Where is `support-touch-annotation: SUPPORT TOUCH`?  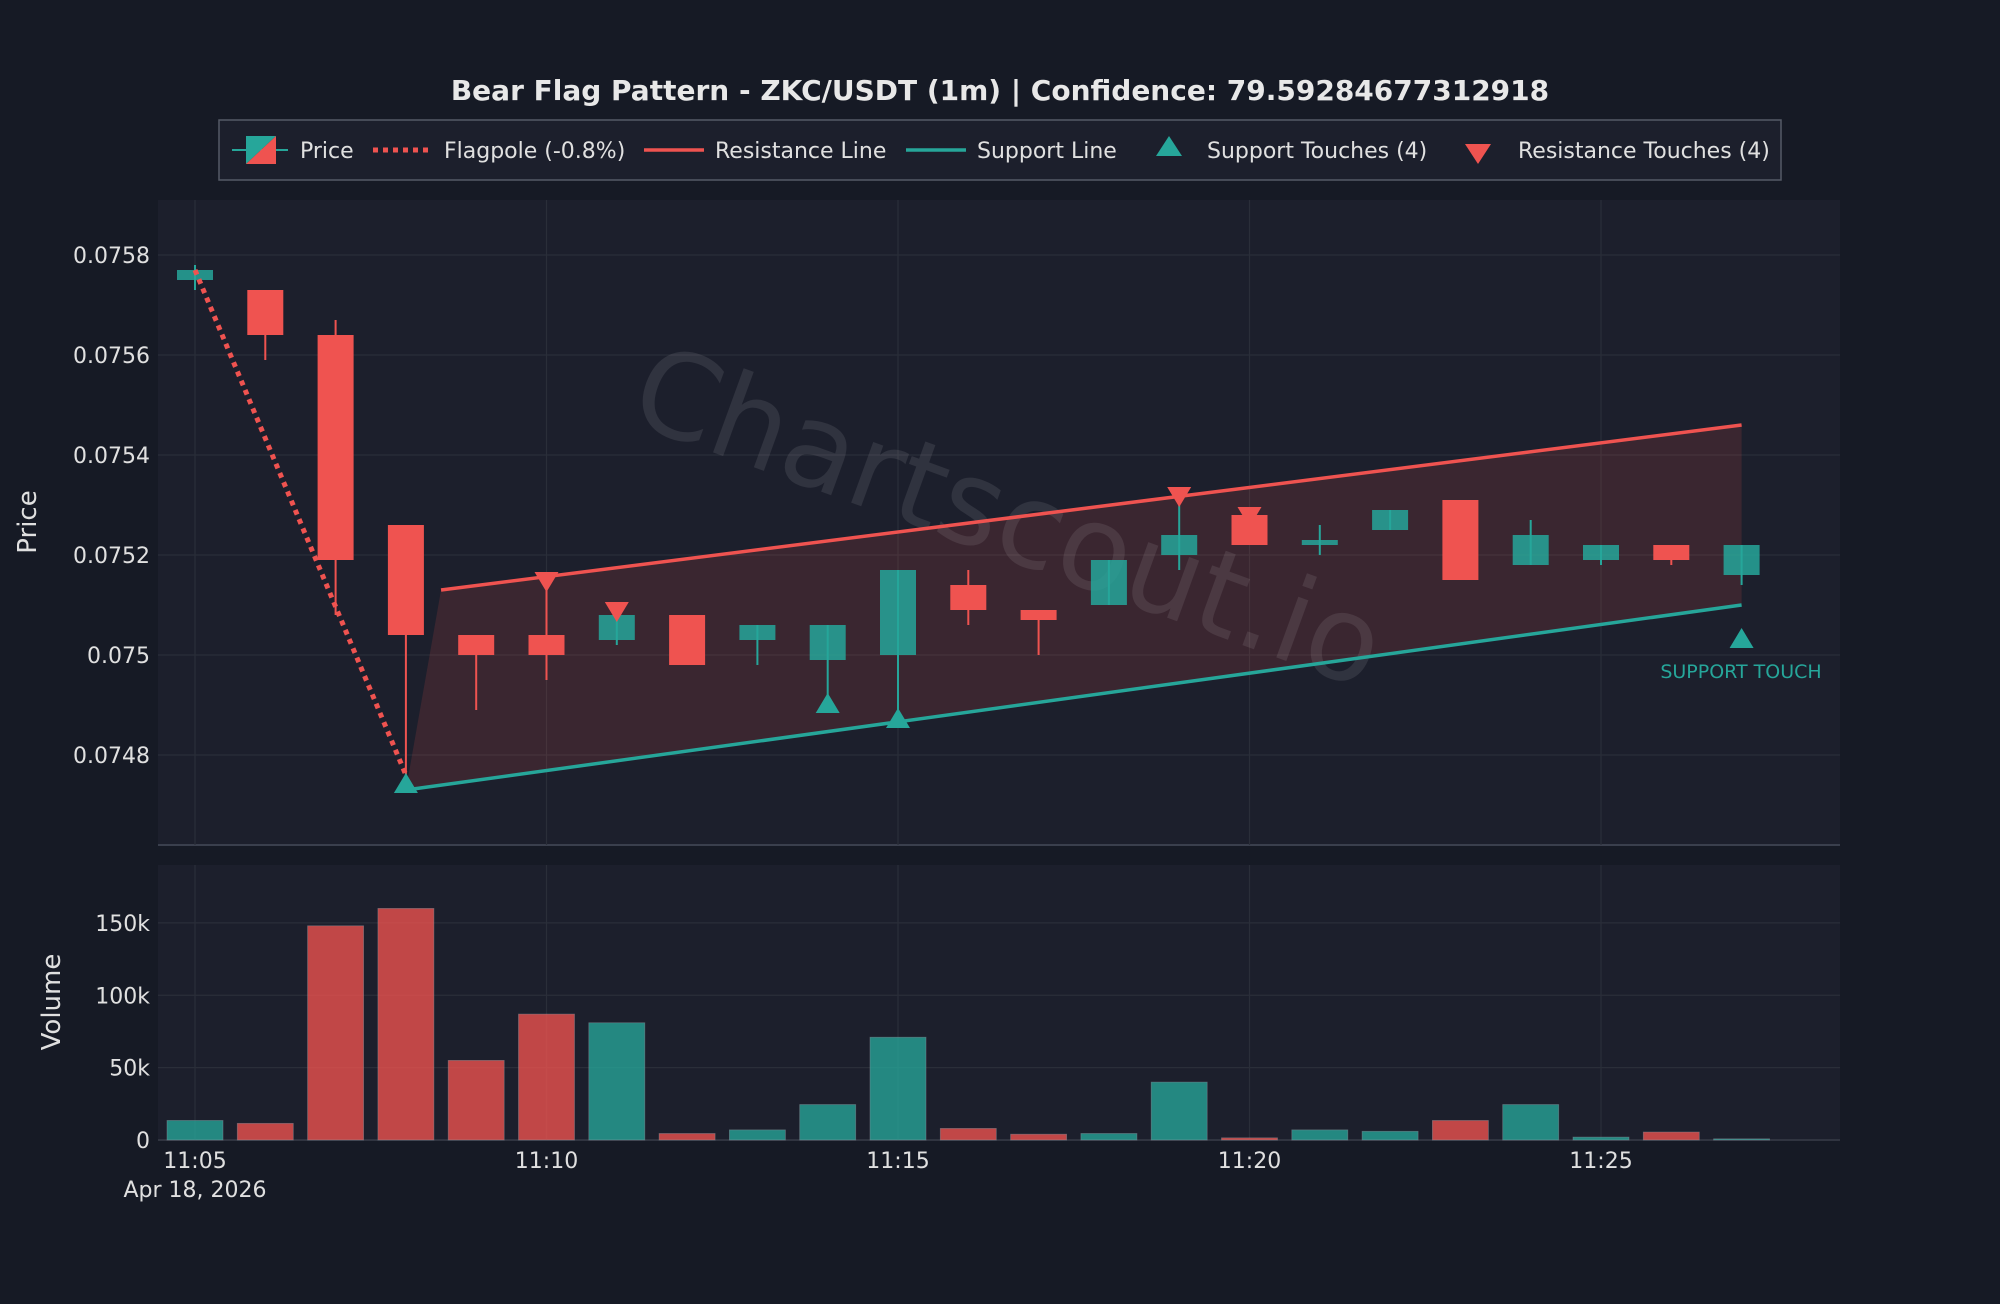 support-touch-annotation: SUPPORT TOUCH is located at coordinates (1740, 672).